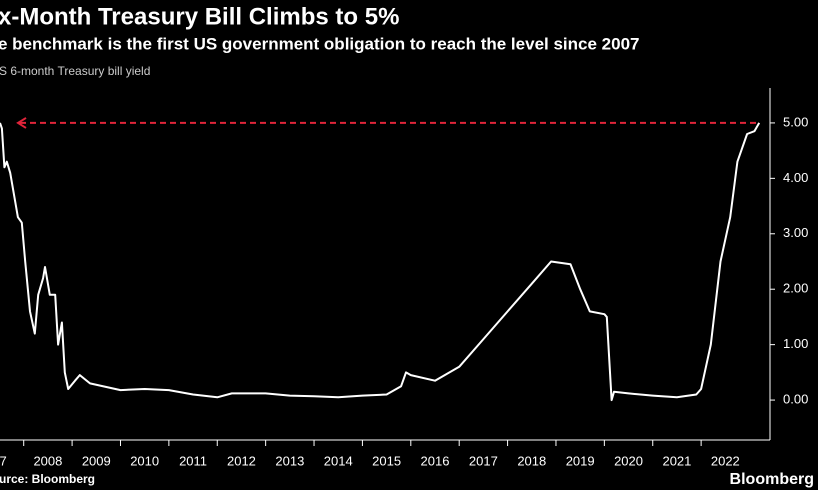  I want to click on source: urce: Bloomberg, so click(47, 479).